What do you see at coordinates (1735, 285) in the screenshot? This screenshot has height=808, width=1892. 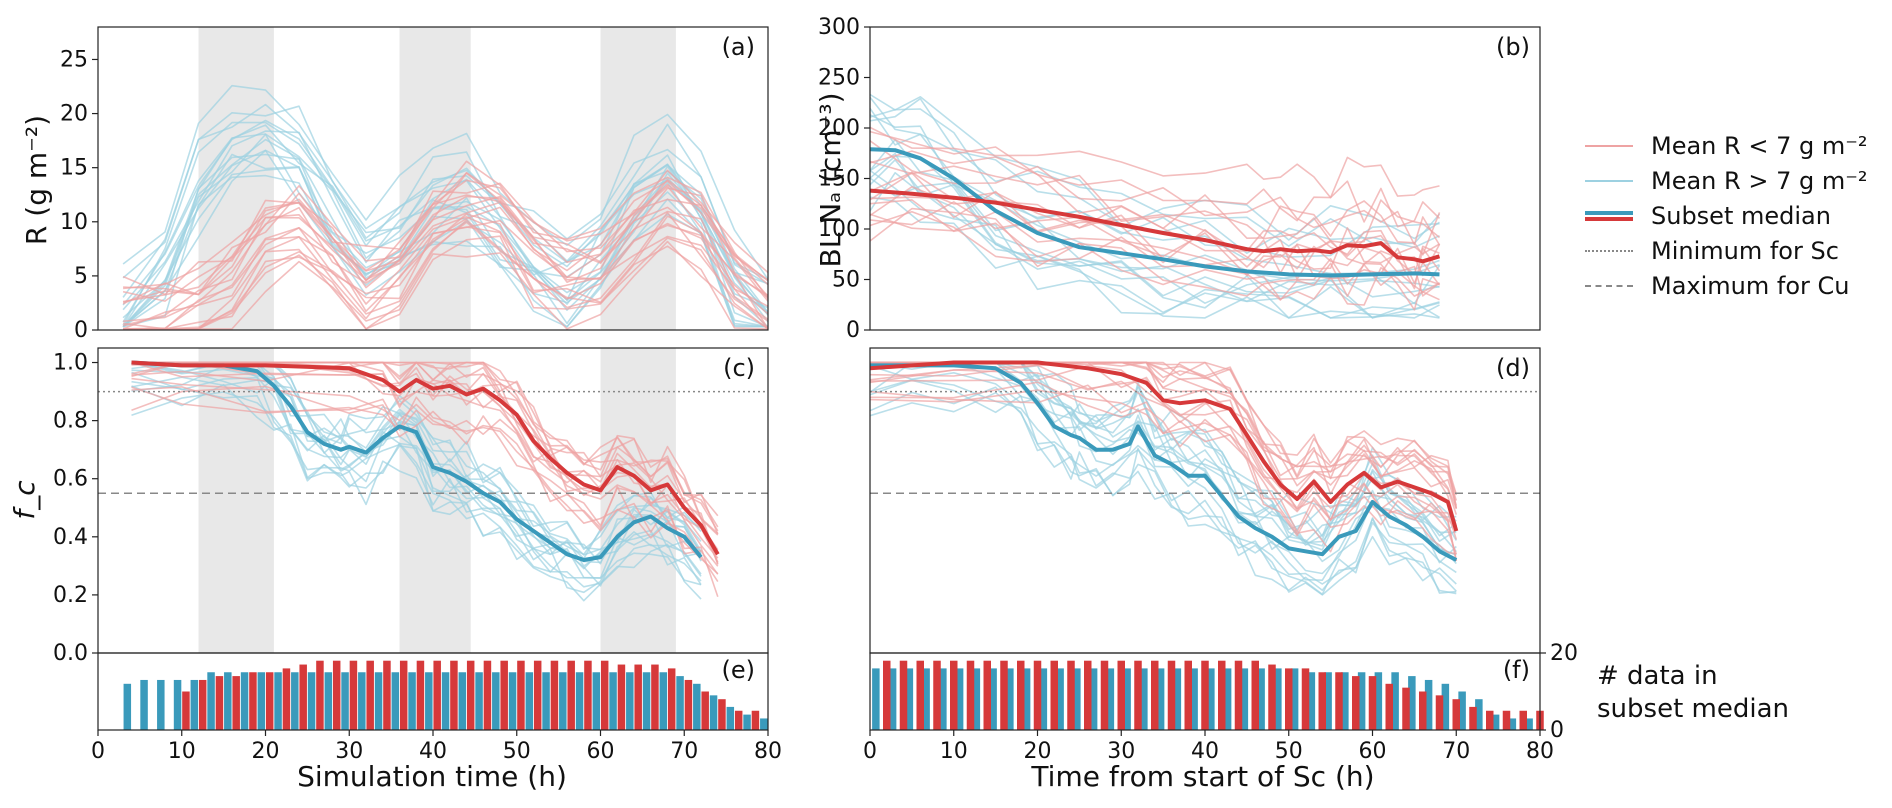 I see `legend-item-dashed: Maximum for Cu` at bounding box center [1735, 285].